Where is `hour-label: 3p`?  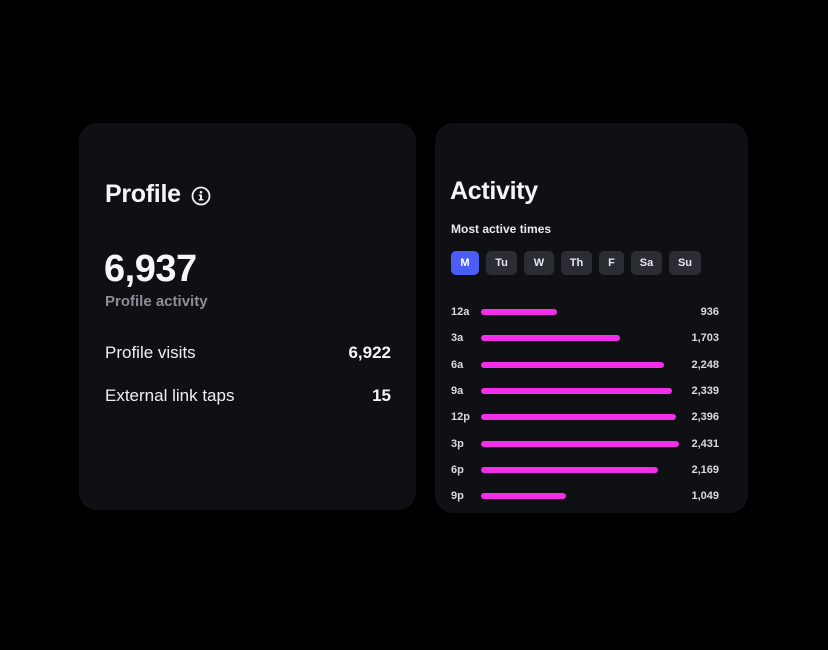 hour-label: 3p is located at coordinates (457, 443).